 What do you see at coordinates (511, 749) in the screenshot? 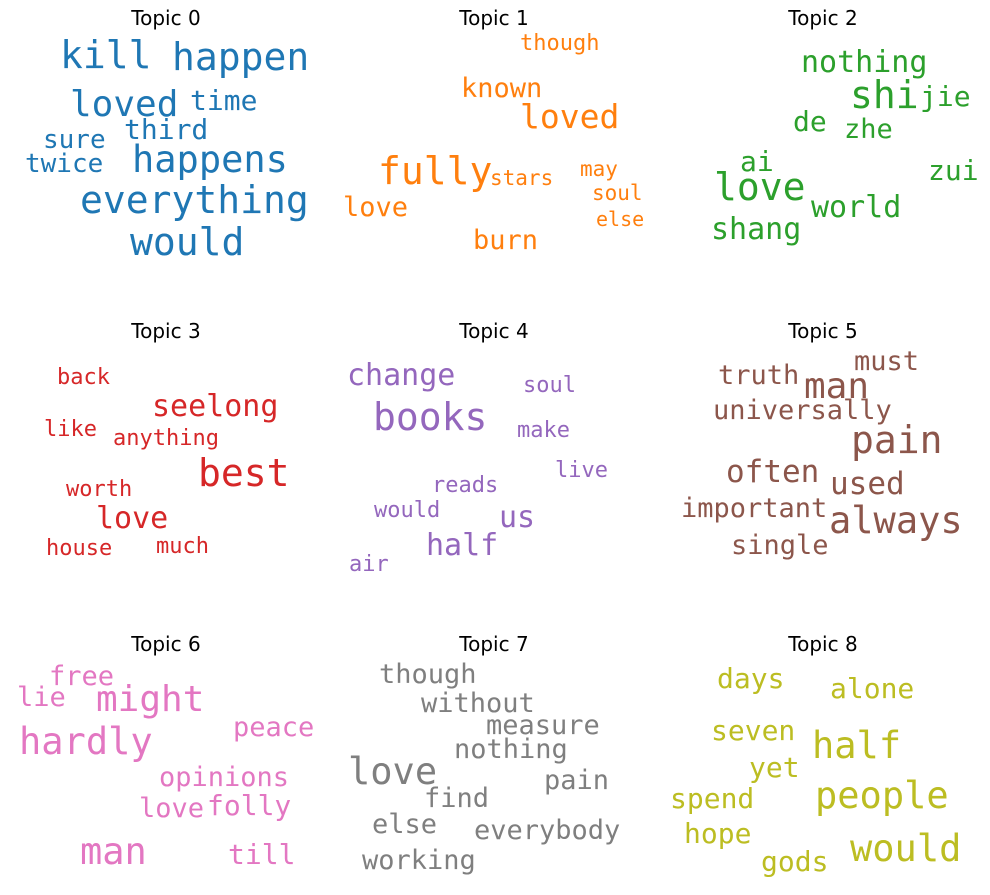
I see `topic-7-word-nothing: nothing` at bounding box center [511, 749].